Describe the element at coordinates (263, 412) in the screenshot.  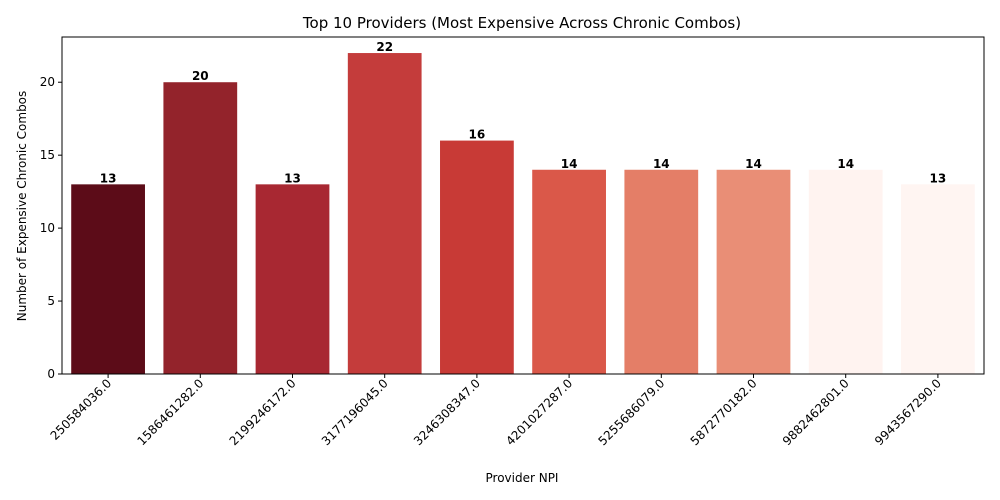
I see `x-tick-label: 2199246172.0` at that location.